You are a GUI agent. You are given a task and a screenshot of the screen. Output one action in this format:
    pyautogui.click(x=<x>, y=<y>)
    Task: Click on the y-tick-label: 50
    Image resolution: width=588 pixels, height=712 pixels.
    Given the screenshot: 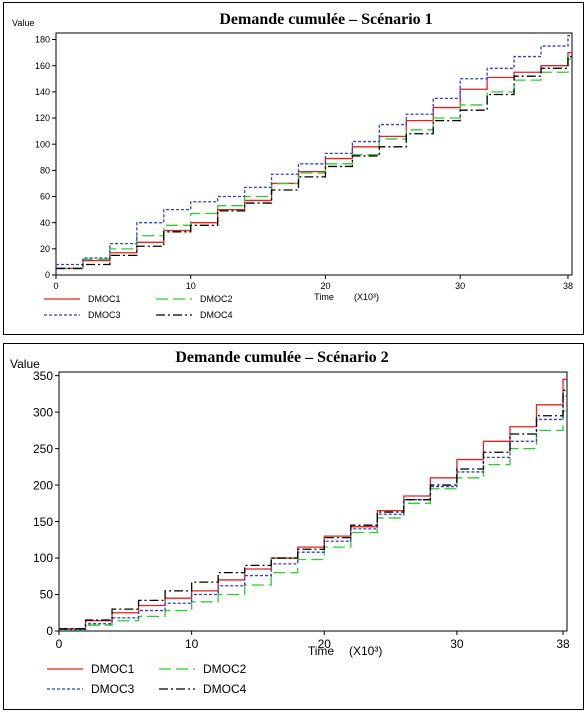 What is the action you would take?
    pyautogui.click(x=47, y=595)
    